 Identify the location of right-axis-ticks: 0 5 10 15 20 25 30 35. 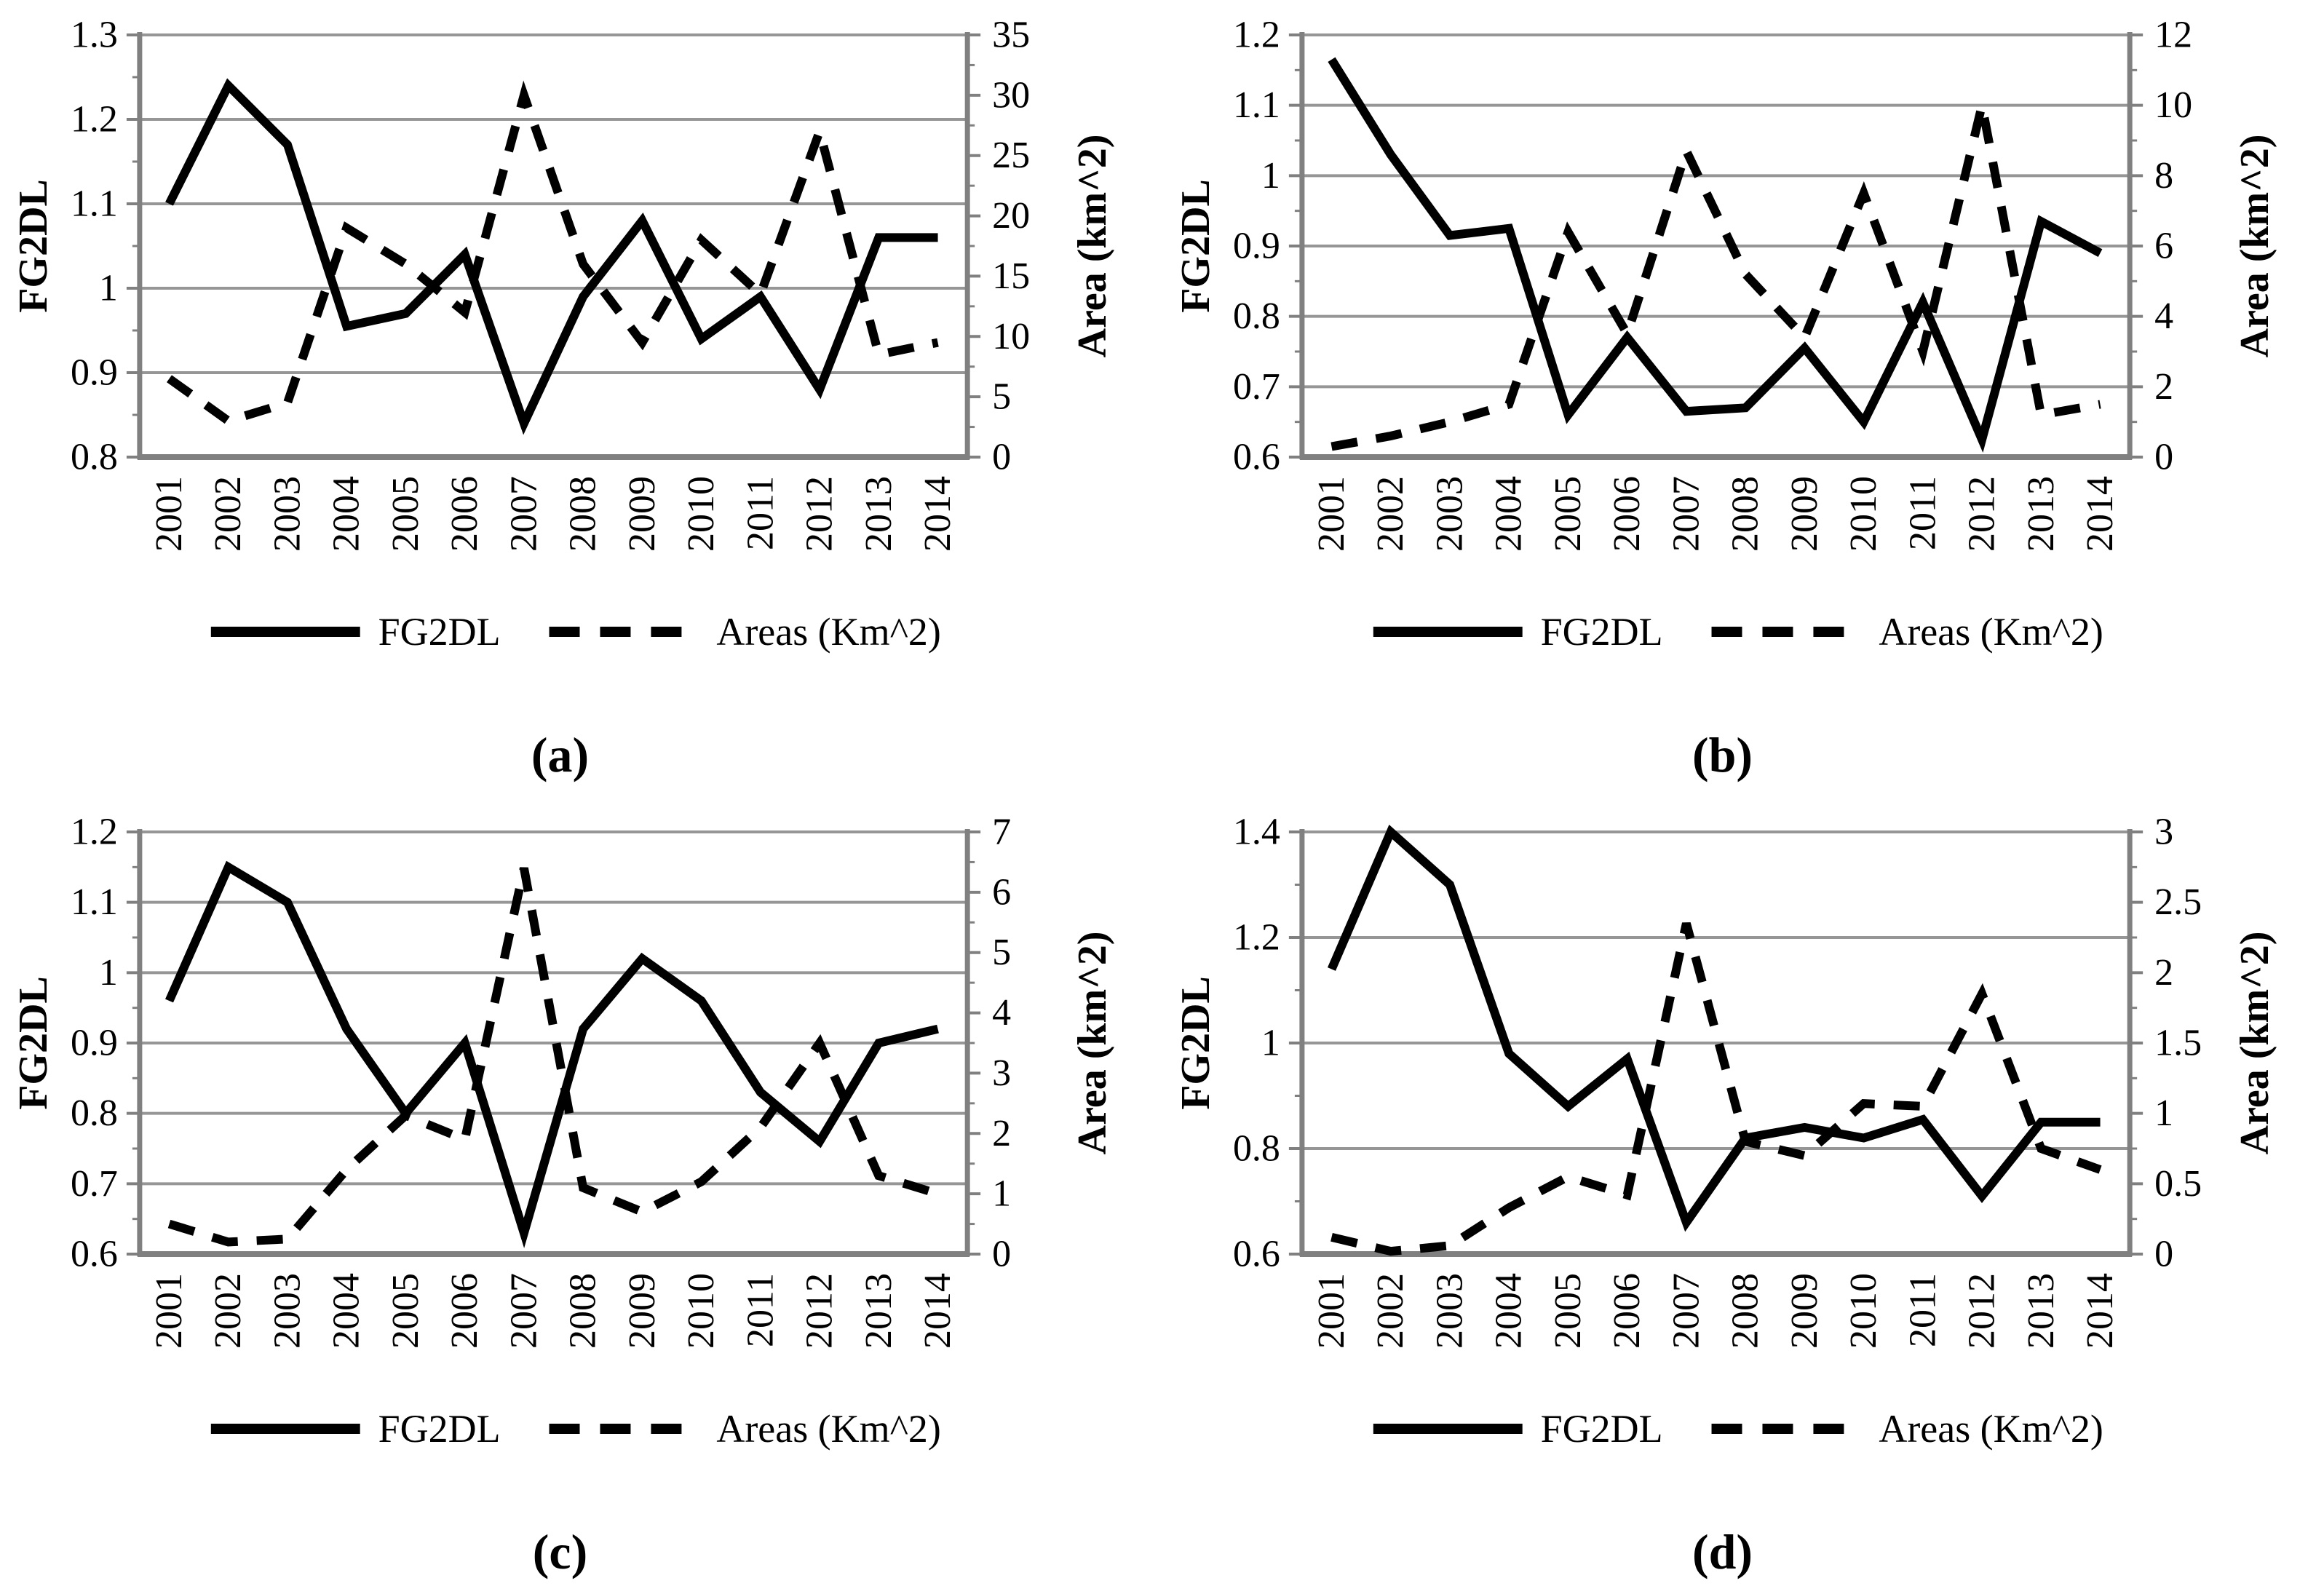
(998, 246).